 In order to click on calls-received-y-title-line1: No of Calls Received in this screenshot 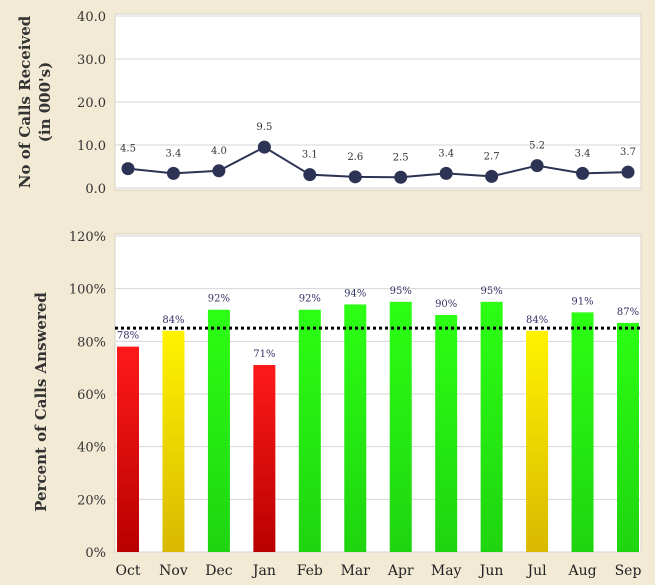, I will do `click(25, 101)`.